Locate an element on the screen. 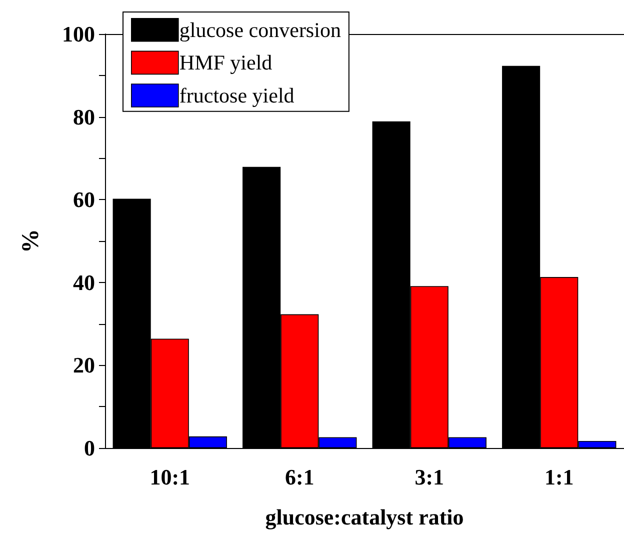 Image resolution: width=624 pixels, height=534 pixels. y-tick-label: 20 is located at coordinates (84, 365).